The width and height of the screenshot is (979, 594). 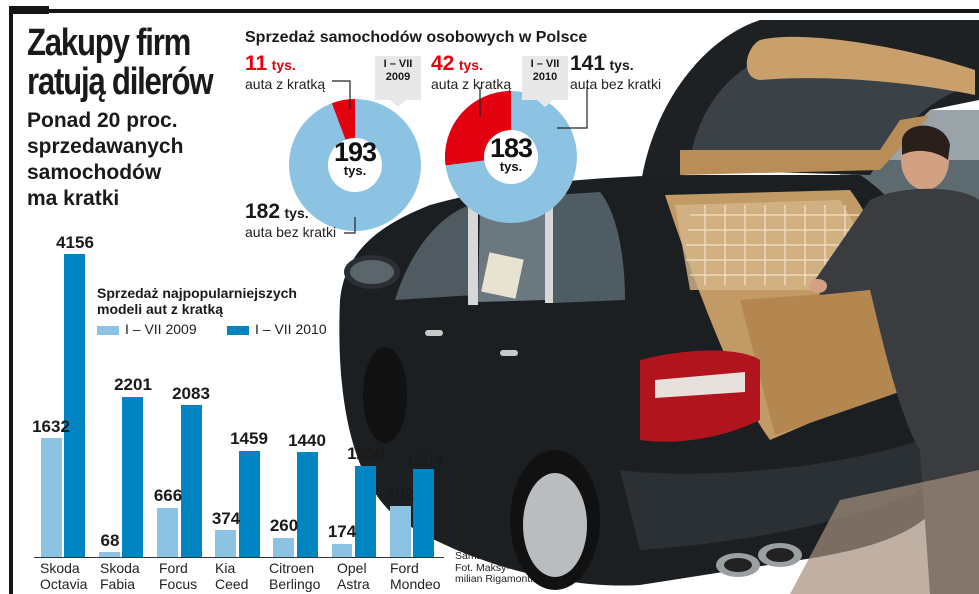 I want to click on category-label-ceed: Kia Ceed, so click(x=232, y=576).